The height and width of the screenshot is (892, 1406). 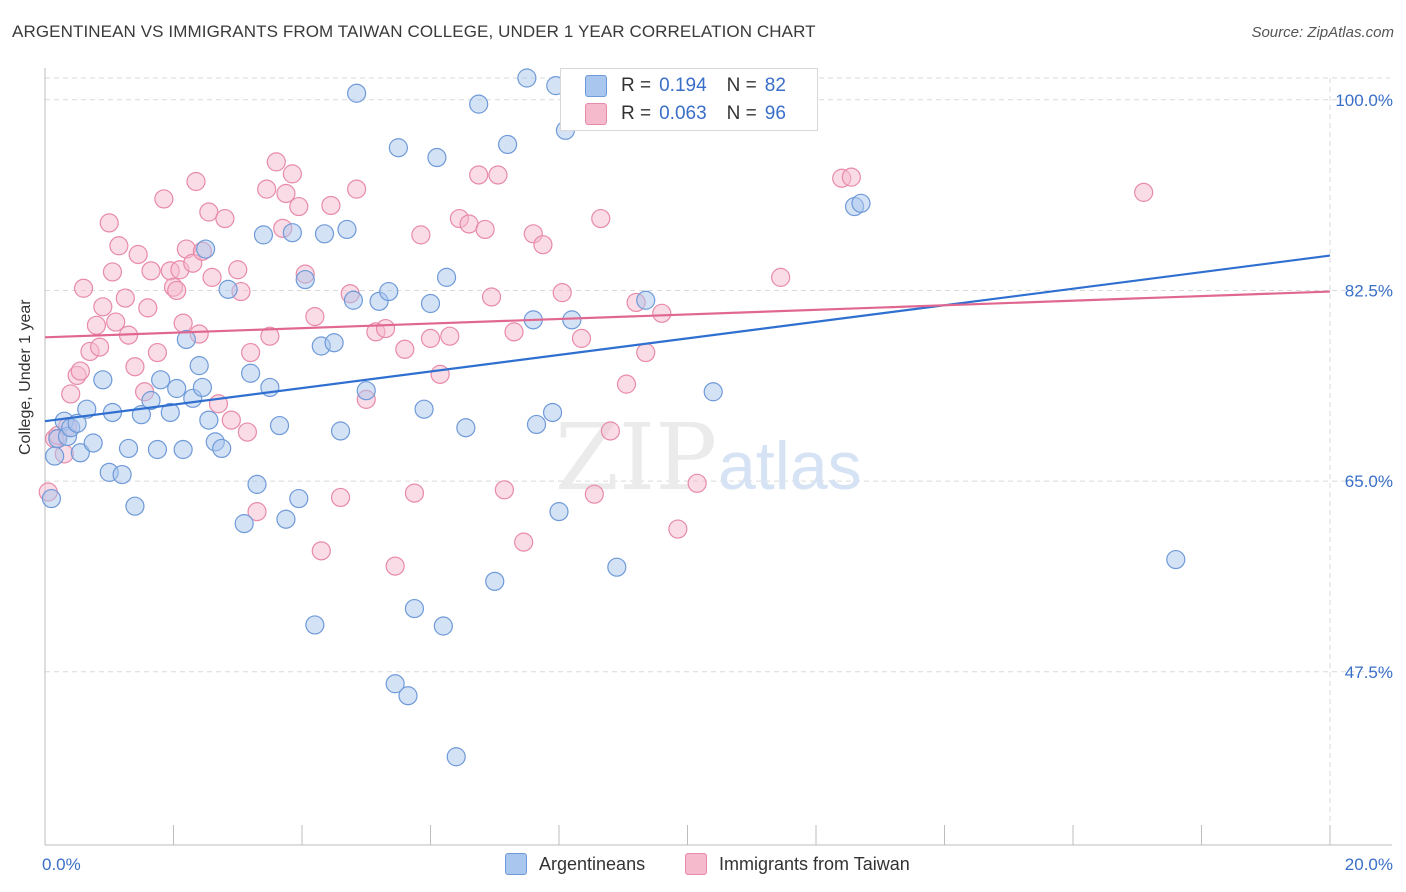 I want to click on watermark-zip: ZIP, so click(x=636, y=457).